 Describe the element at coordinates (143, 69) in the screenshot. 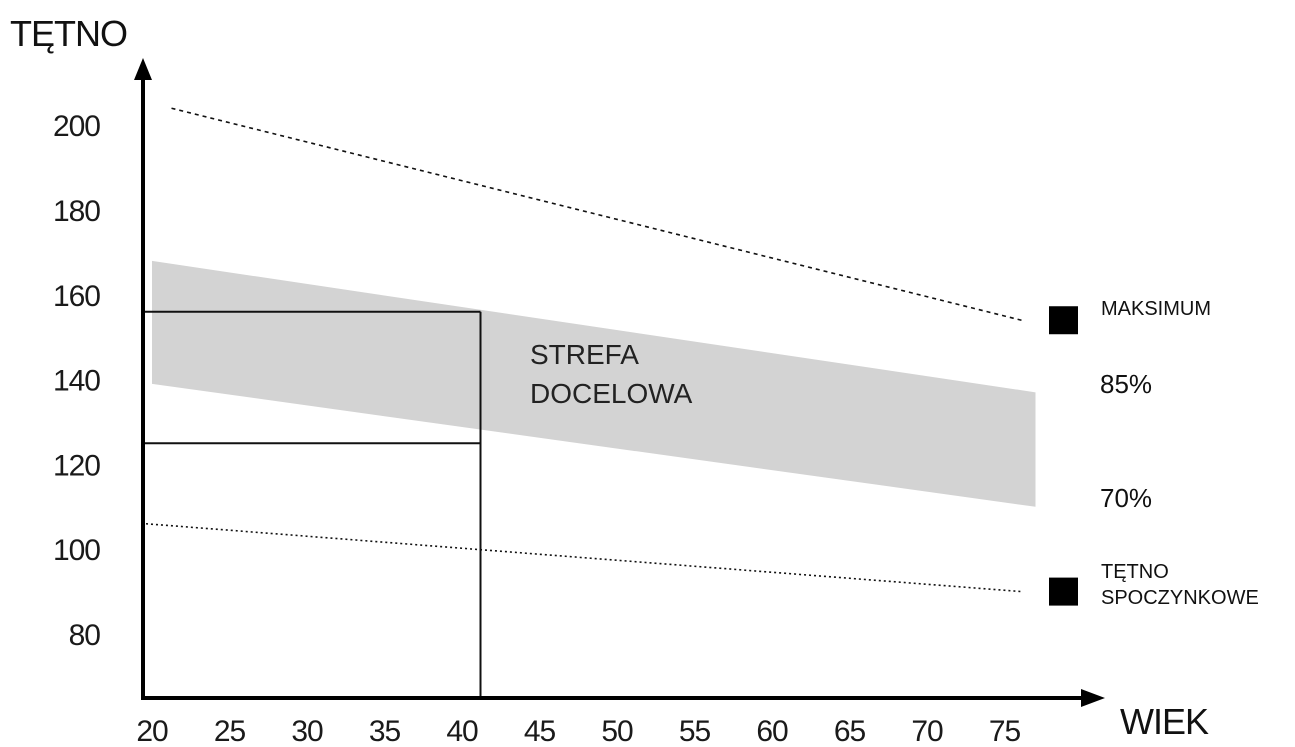

I see `y-axis-arrow` at that location.